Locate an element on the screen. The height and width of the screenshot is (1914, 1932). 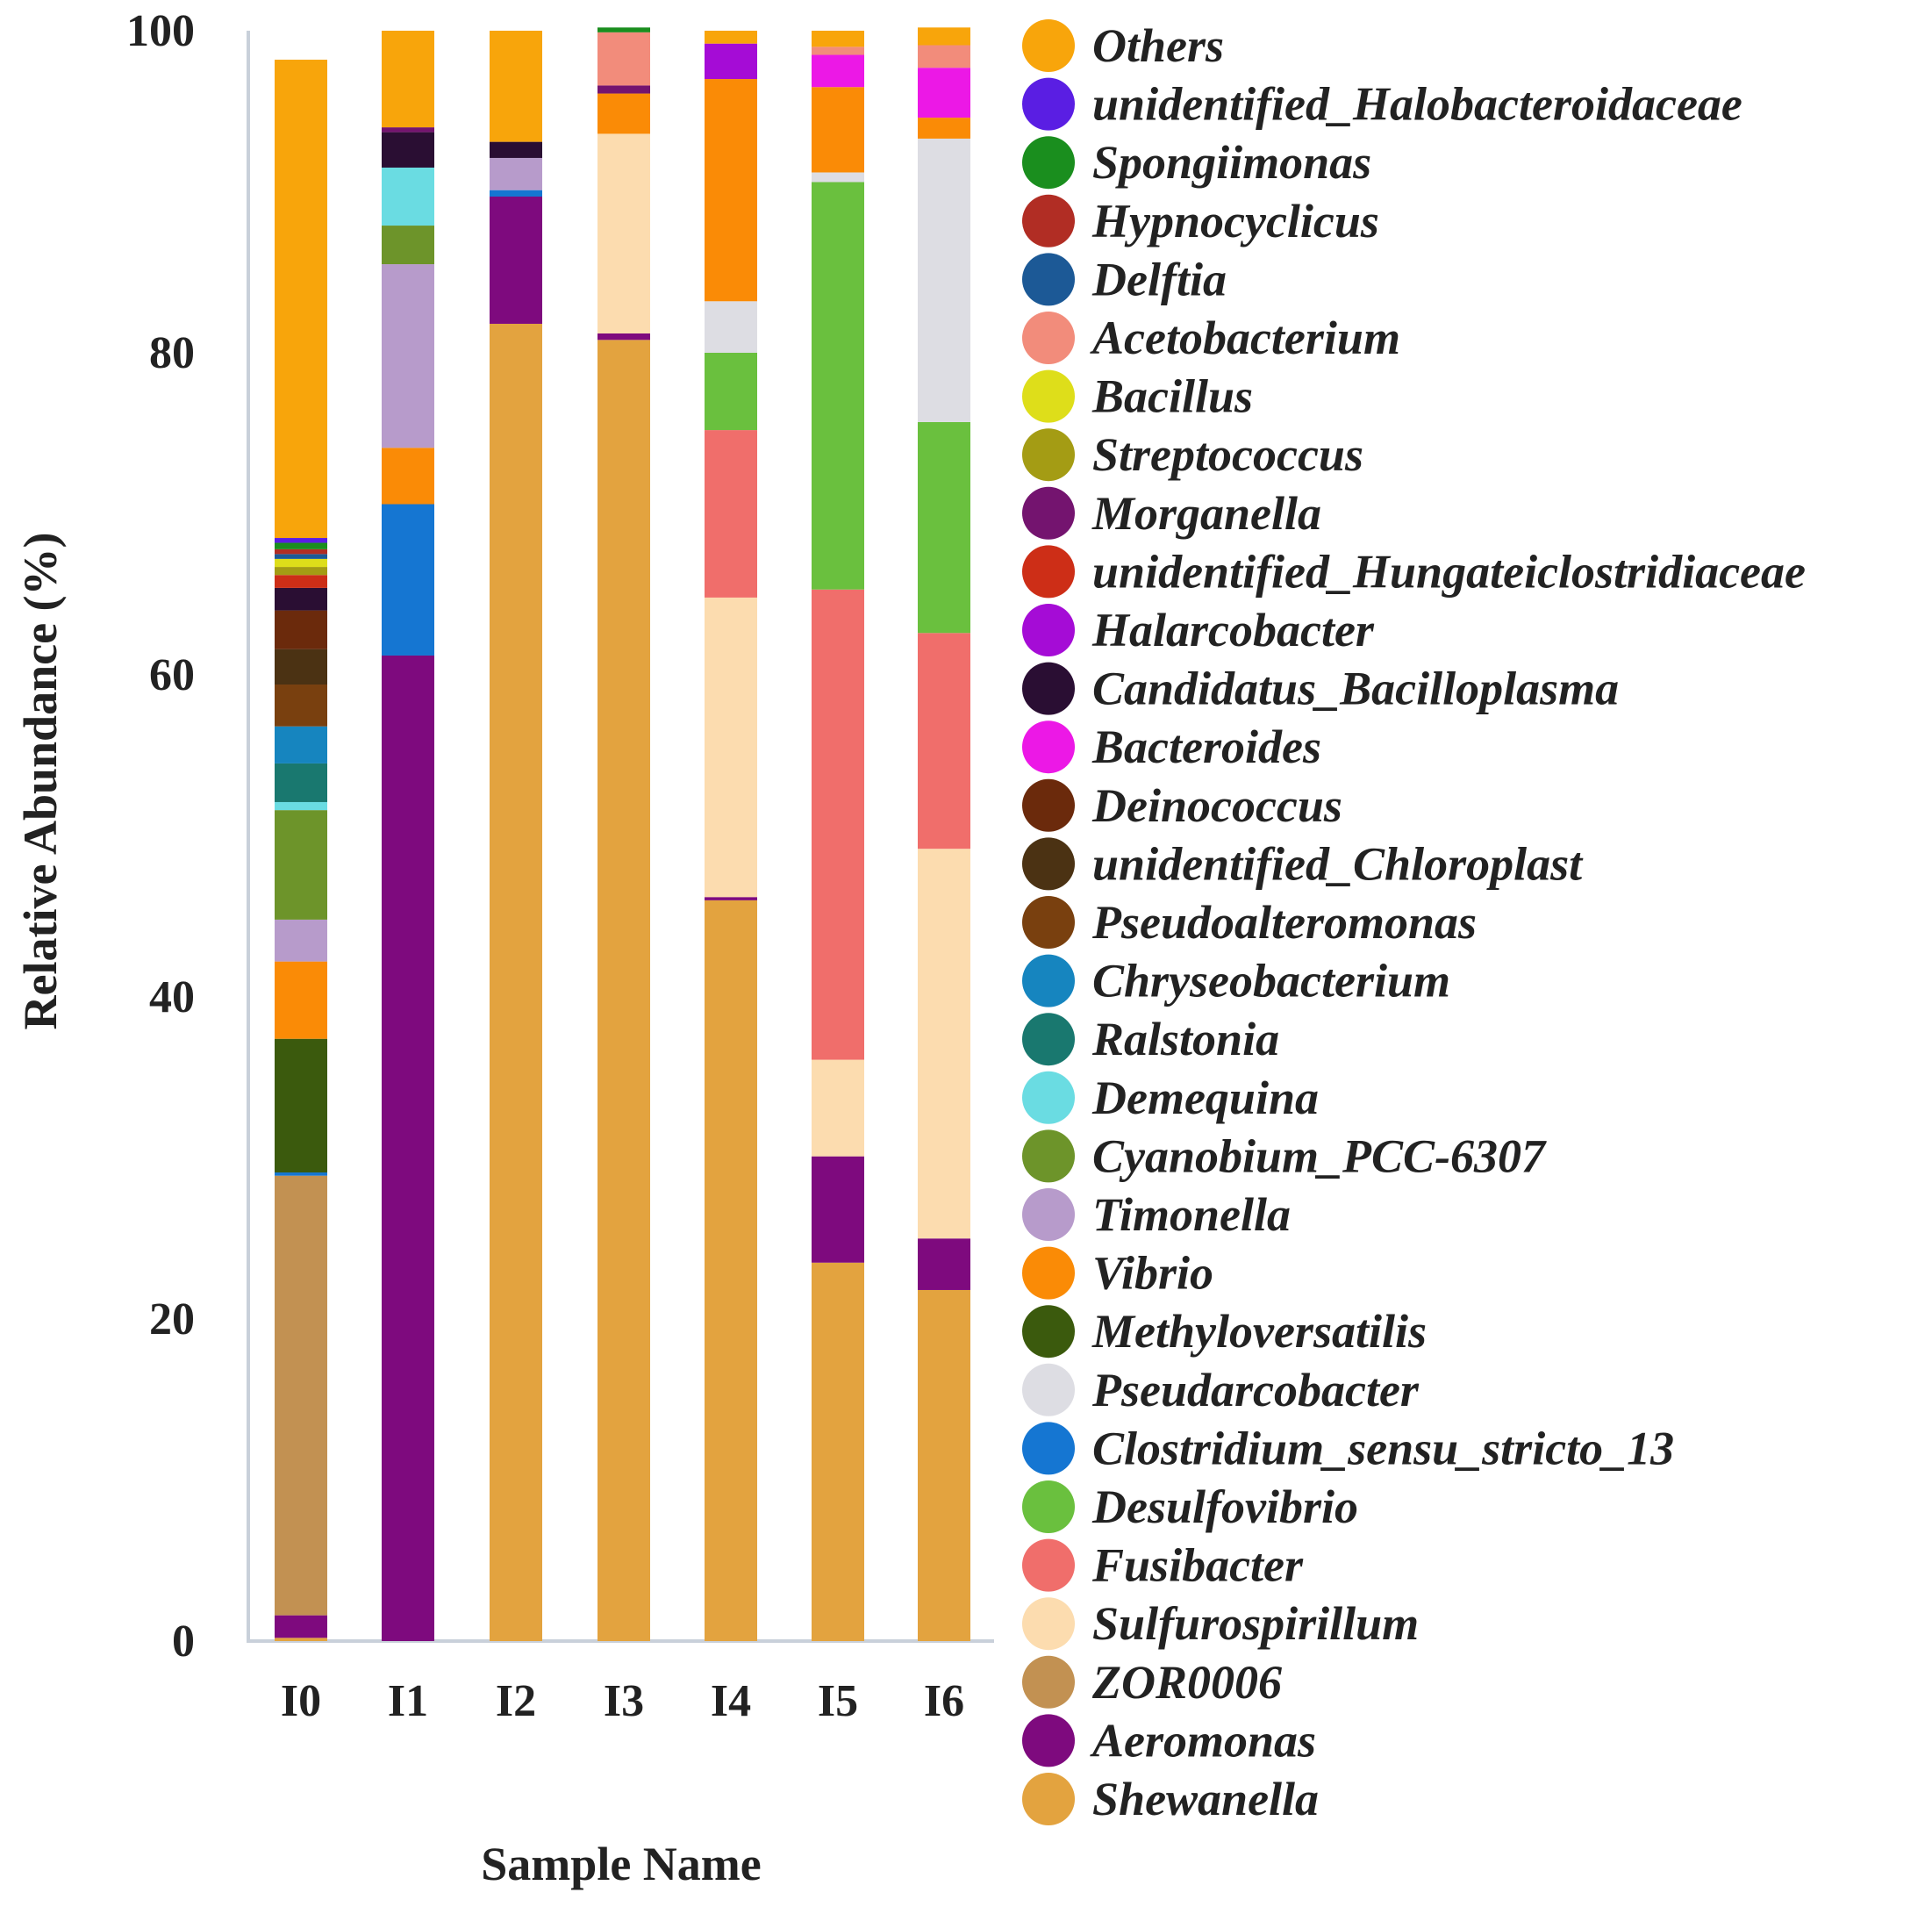
legend-item-bacillus: Bacillus is located at coordinates (1137, 396).